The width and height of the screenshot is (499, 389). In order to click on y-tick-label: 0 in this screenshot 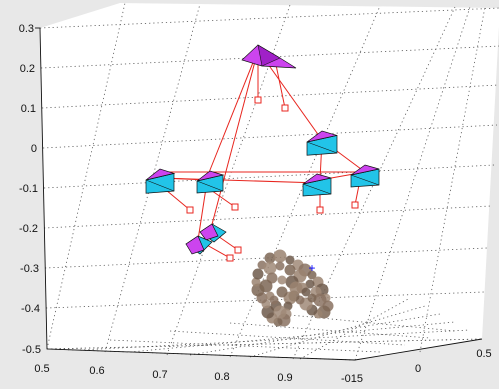, I will do `click(418, 369)`.